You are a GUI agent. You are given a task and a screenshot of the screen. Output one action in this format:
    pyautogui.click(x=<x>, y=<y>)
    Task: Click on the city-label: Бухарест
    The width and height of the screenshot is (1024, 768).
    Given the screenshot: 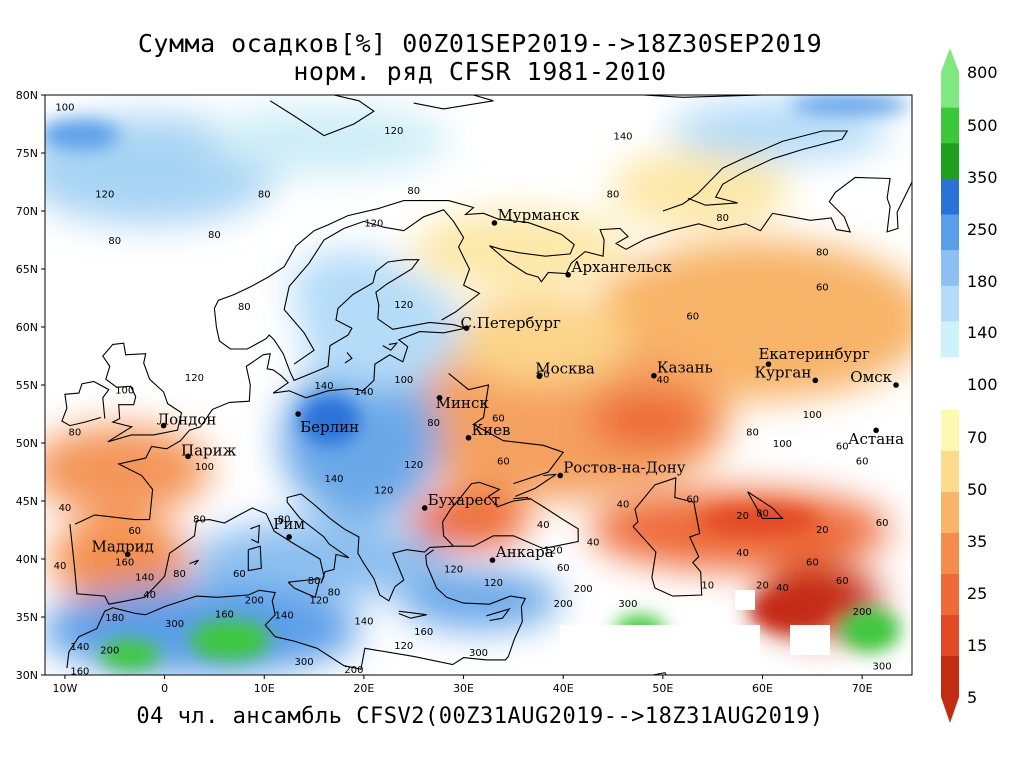 What is the action you would take?
    pyautogui.click(x=464, y=500)
    